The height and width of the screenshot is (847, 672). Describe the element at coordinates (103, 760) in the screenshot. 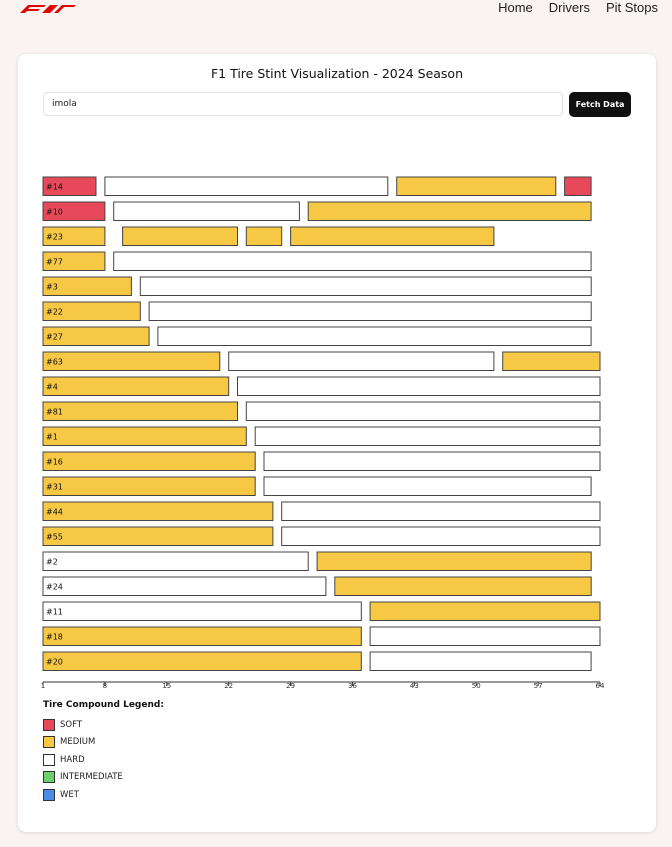

I see `legend-item-hard: HARD` at that location.